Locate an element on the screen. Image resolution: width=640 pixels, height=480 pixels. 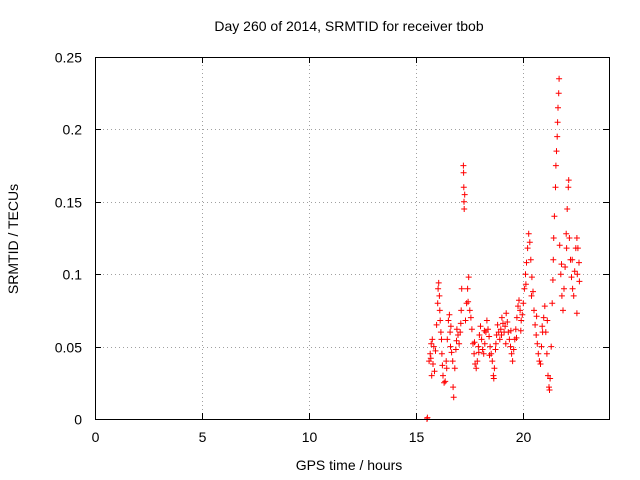
x-tick-label: 0 is located at coordinates (96, 437).